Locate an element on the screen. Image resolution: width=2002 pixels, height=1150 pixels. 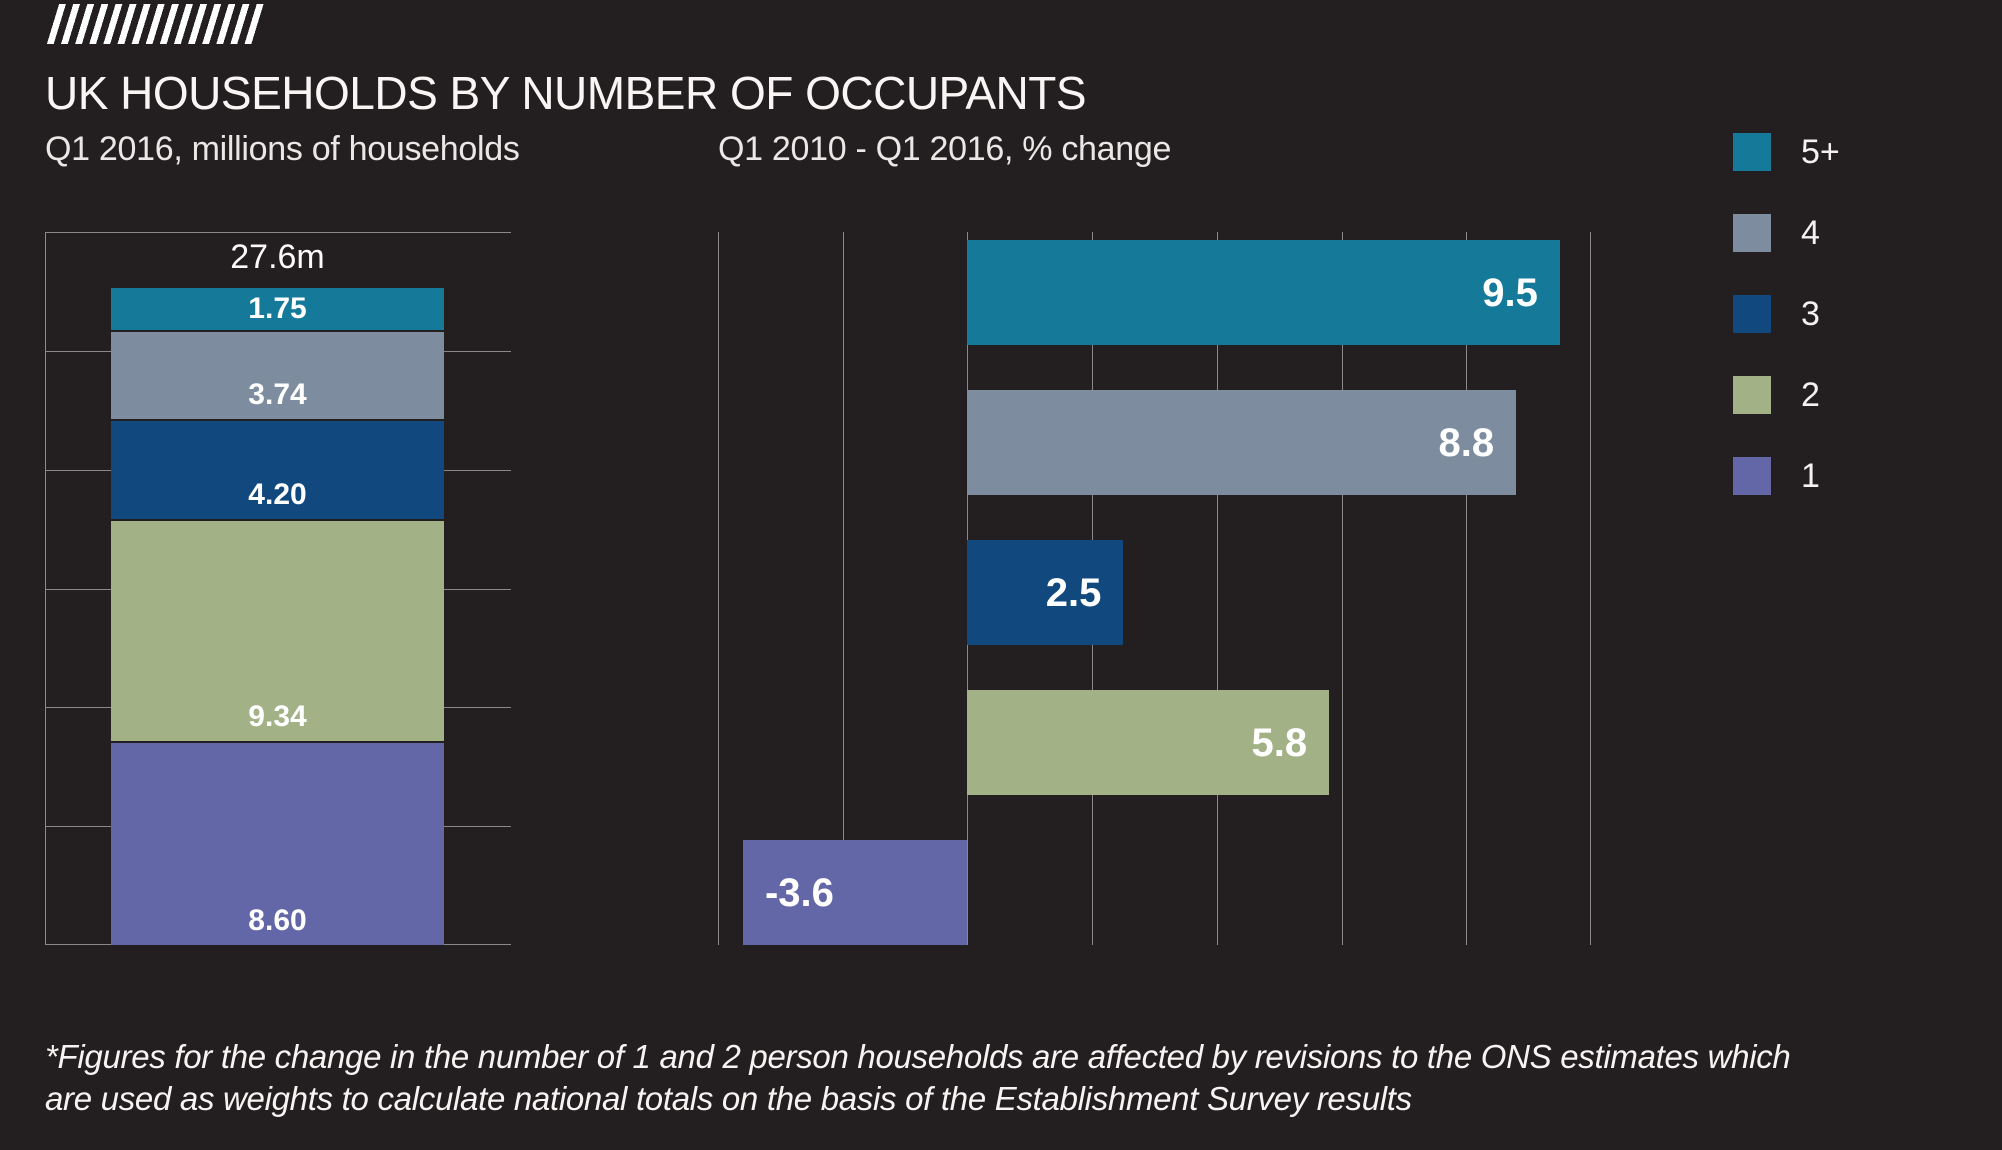
legend-label: 2 is located at coordinates (1810, 395).